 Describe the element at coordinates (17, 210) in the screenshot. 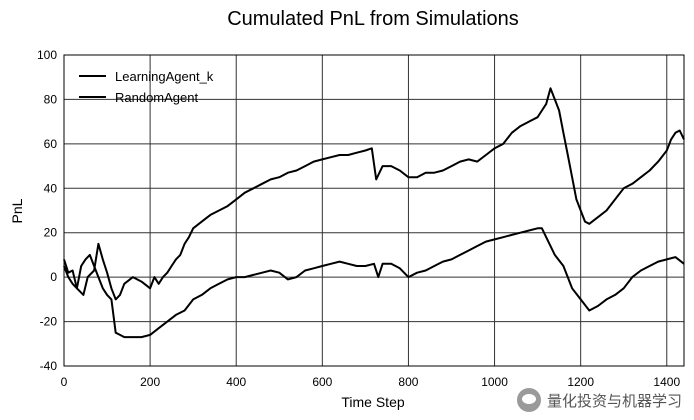

I see `y-axis-label: PnL` at that location.